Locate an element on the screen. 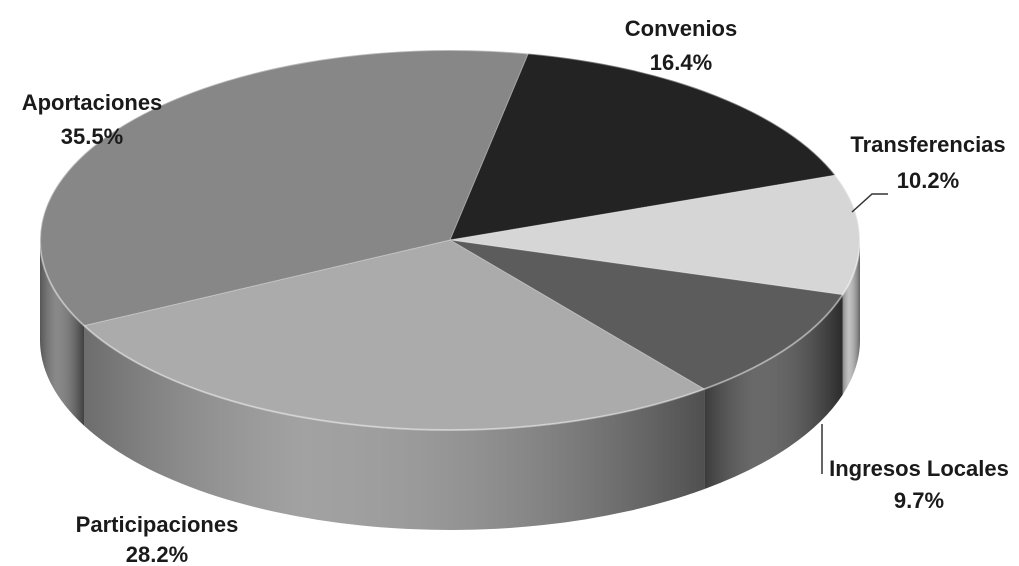 This screenshot has height=566, width=1019. slice-value-transferencias: 10.2% is located at coordinates (928, 180).